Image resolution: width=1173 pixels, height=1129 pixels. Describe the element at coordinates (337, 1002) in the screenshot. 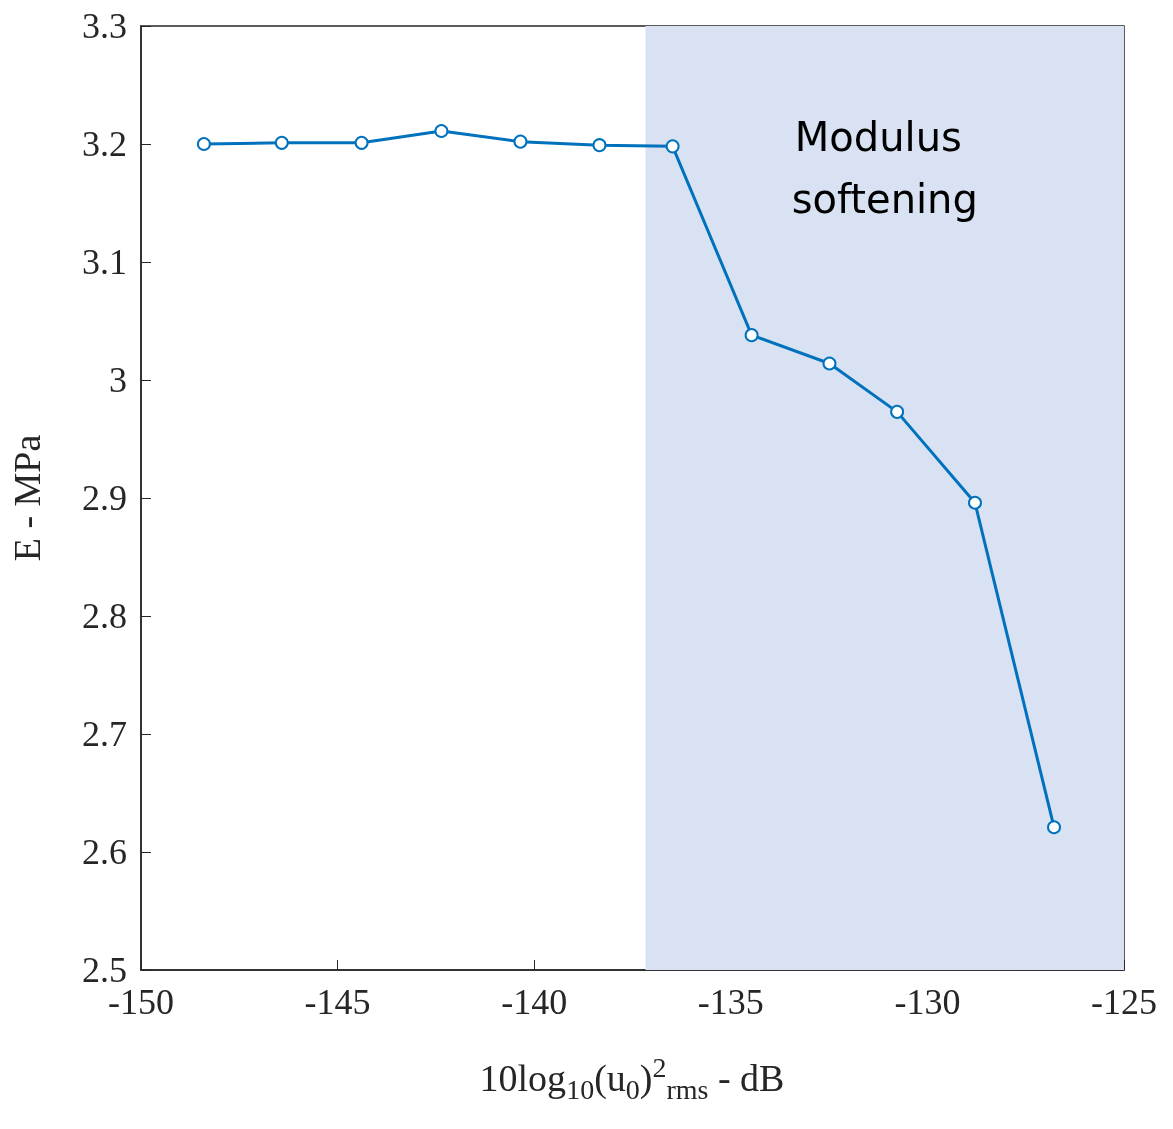

I see `x-tick-label: -145` at that location.